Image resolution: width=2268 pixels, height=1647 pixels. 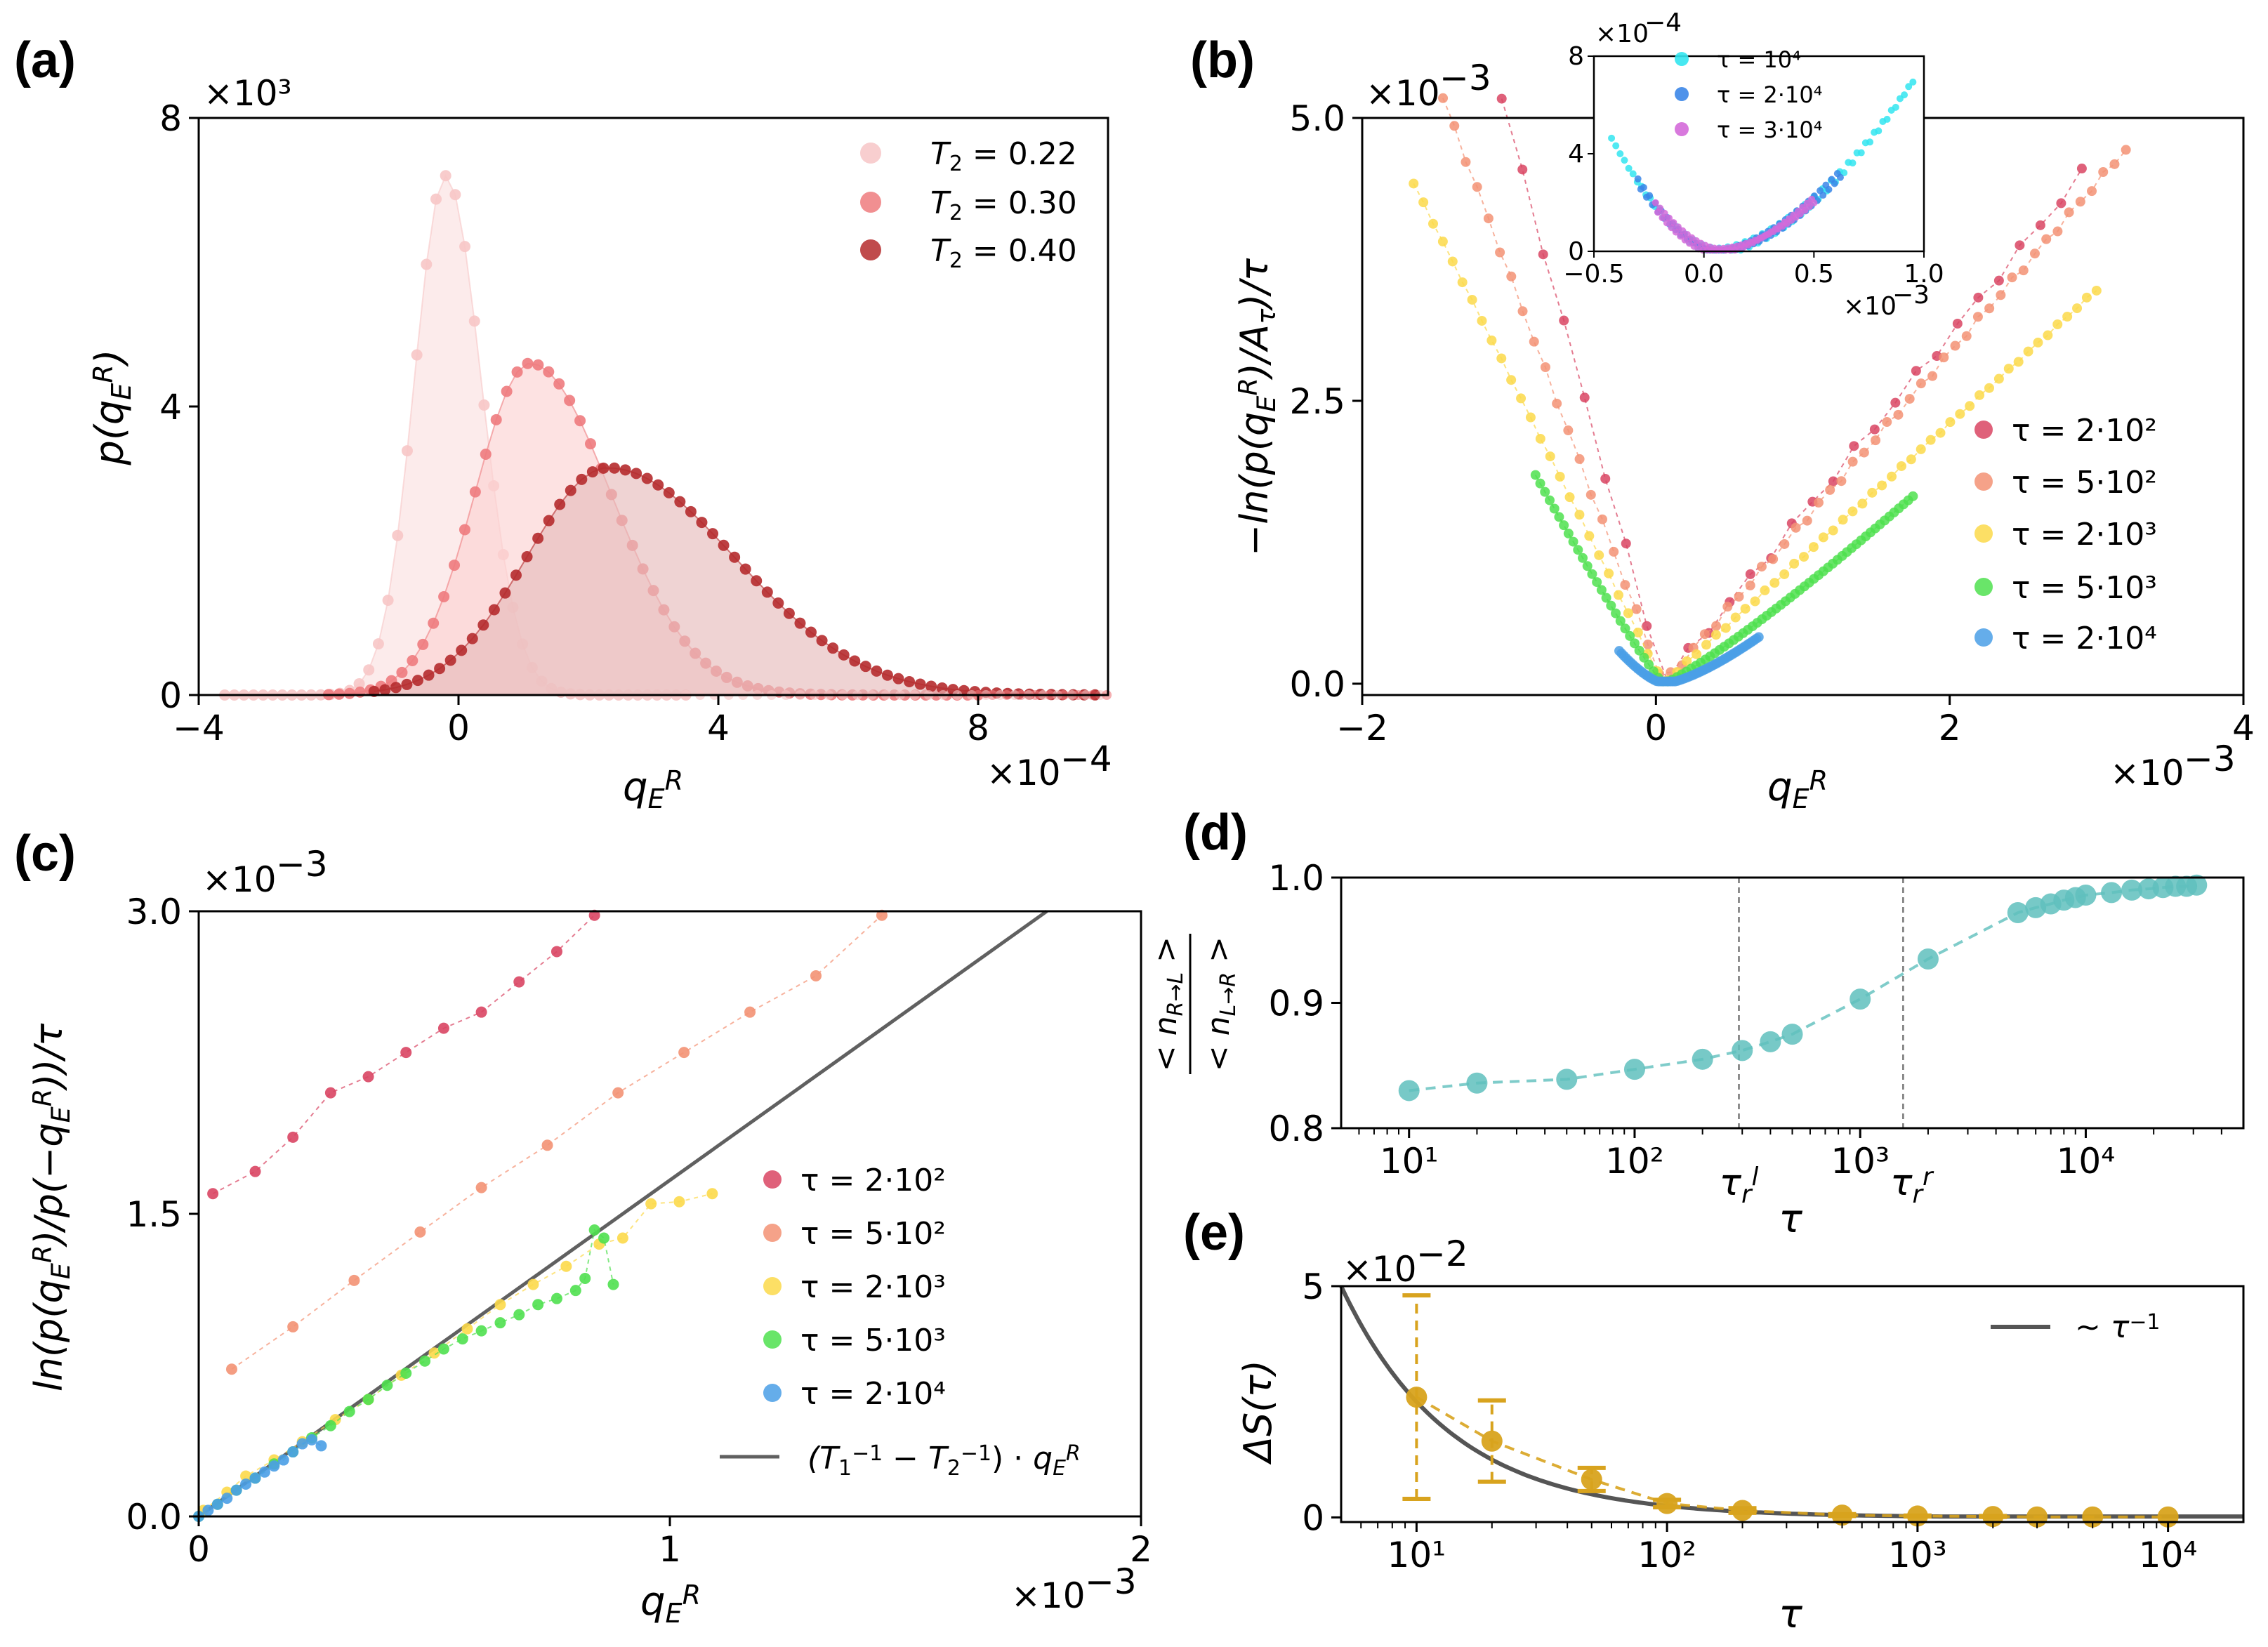 What do you see at coordinates (1984, 482) in the screenshot?
I see `legend-marker` at bounding box center [1984, 482].